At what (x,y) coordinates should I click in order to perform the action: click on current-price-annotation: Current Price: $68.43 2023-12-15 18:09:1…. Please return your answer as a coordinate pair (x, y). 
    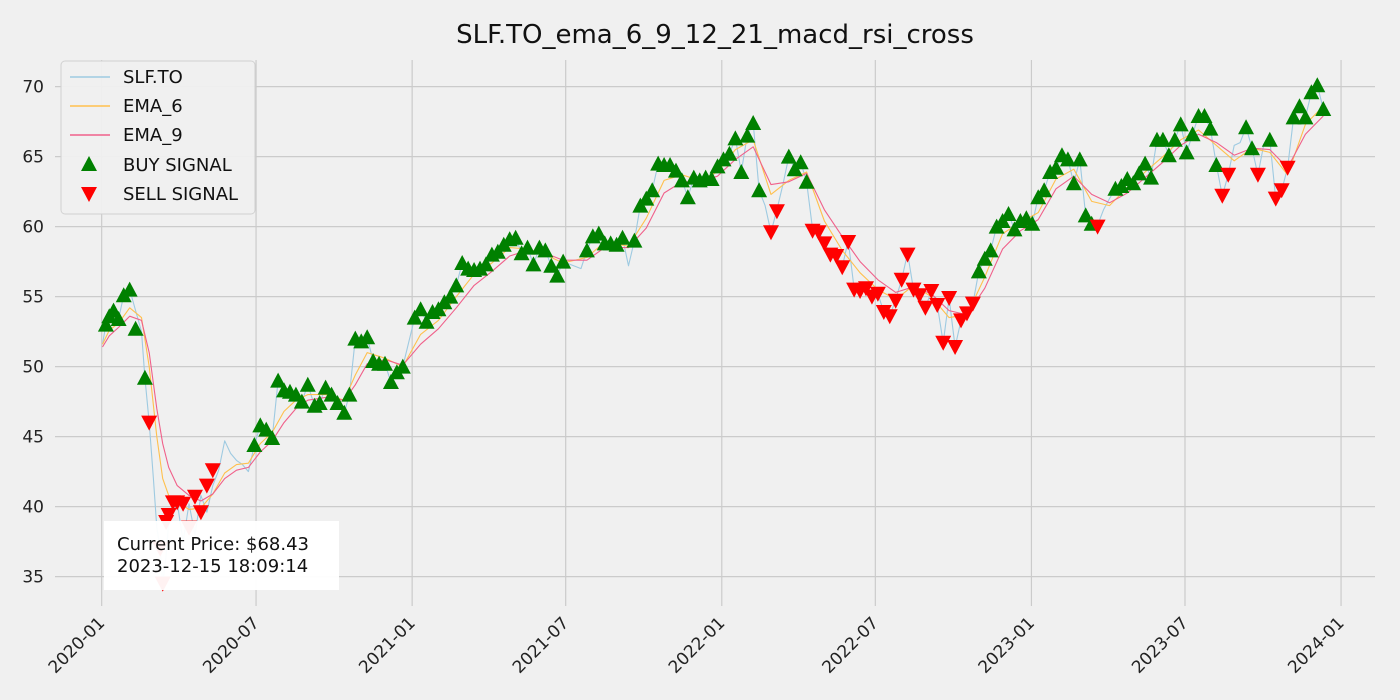
    Looking at the image, I should click on (221, 555).